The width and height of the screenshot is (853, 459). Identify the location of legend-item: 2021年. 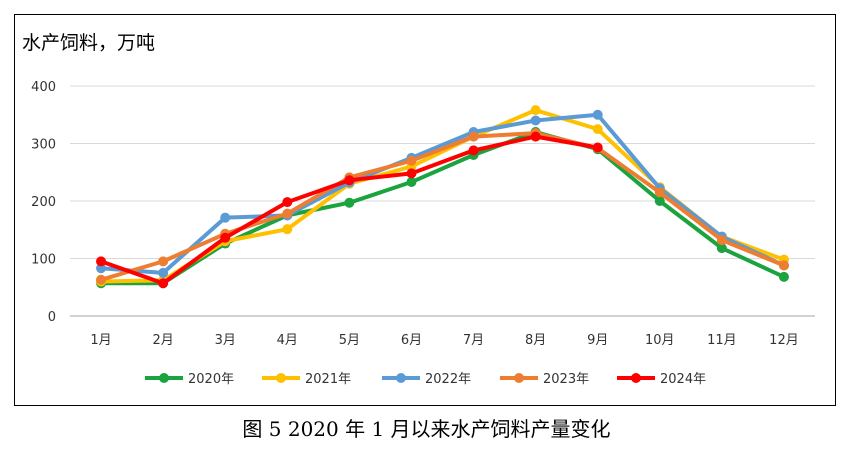
(306, 379).